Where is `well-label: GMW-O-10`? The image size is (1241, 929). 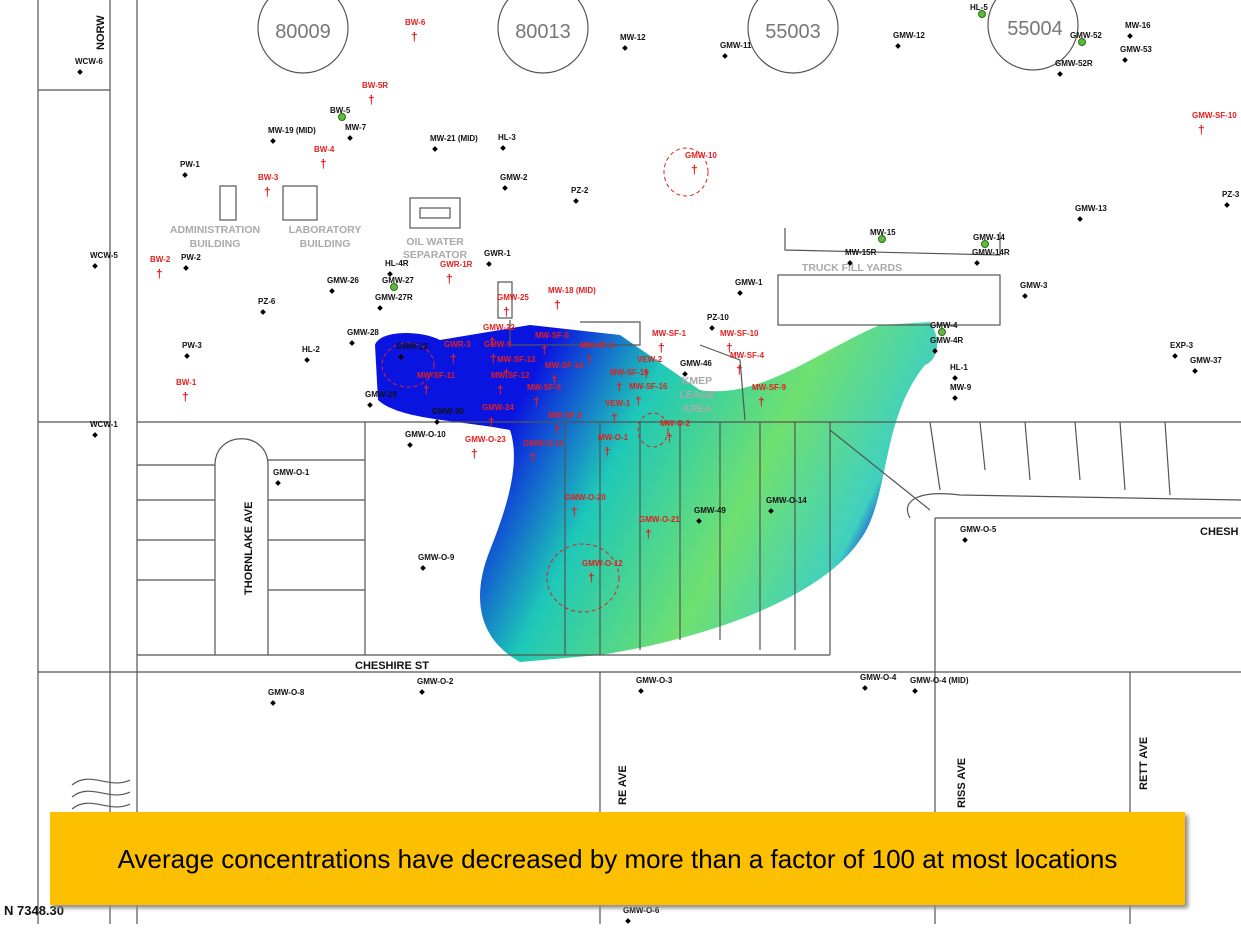
well-label: GMW-O-10 is located at coordinates (425, 434).